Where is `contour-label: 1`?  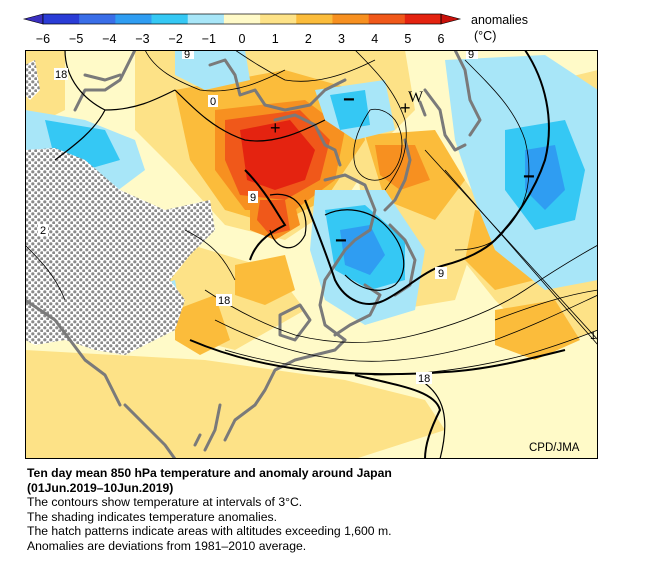 contour-label: 1 is located at coordinates (593, 336).